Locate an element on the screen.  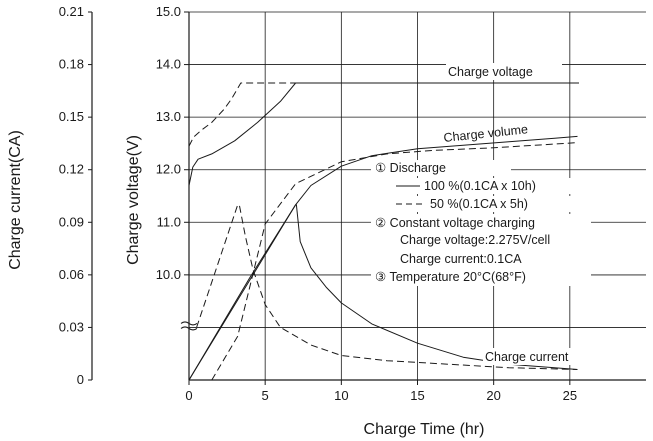
legend-discharge-title: ① Discharge is located at coordinates (410, 168).